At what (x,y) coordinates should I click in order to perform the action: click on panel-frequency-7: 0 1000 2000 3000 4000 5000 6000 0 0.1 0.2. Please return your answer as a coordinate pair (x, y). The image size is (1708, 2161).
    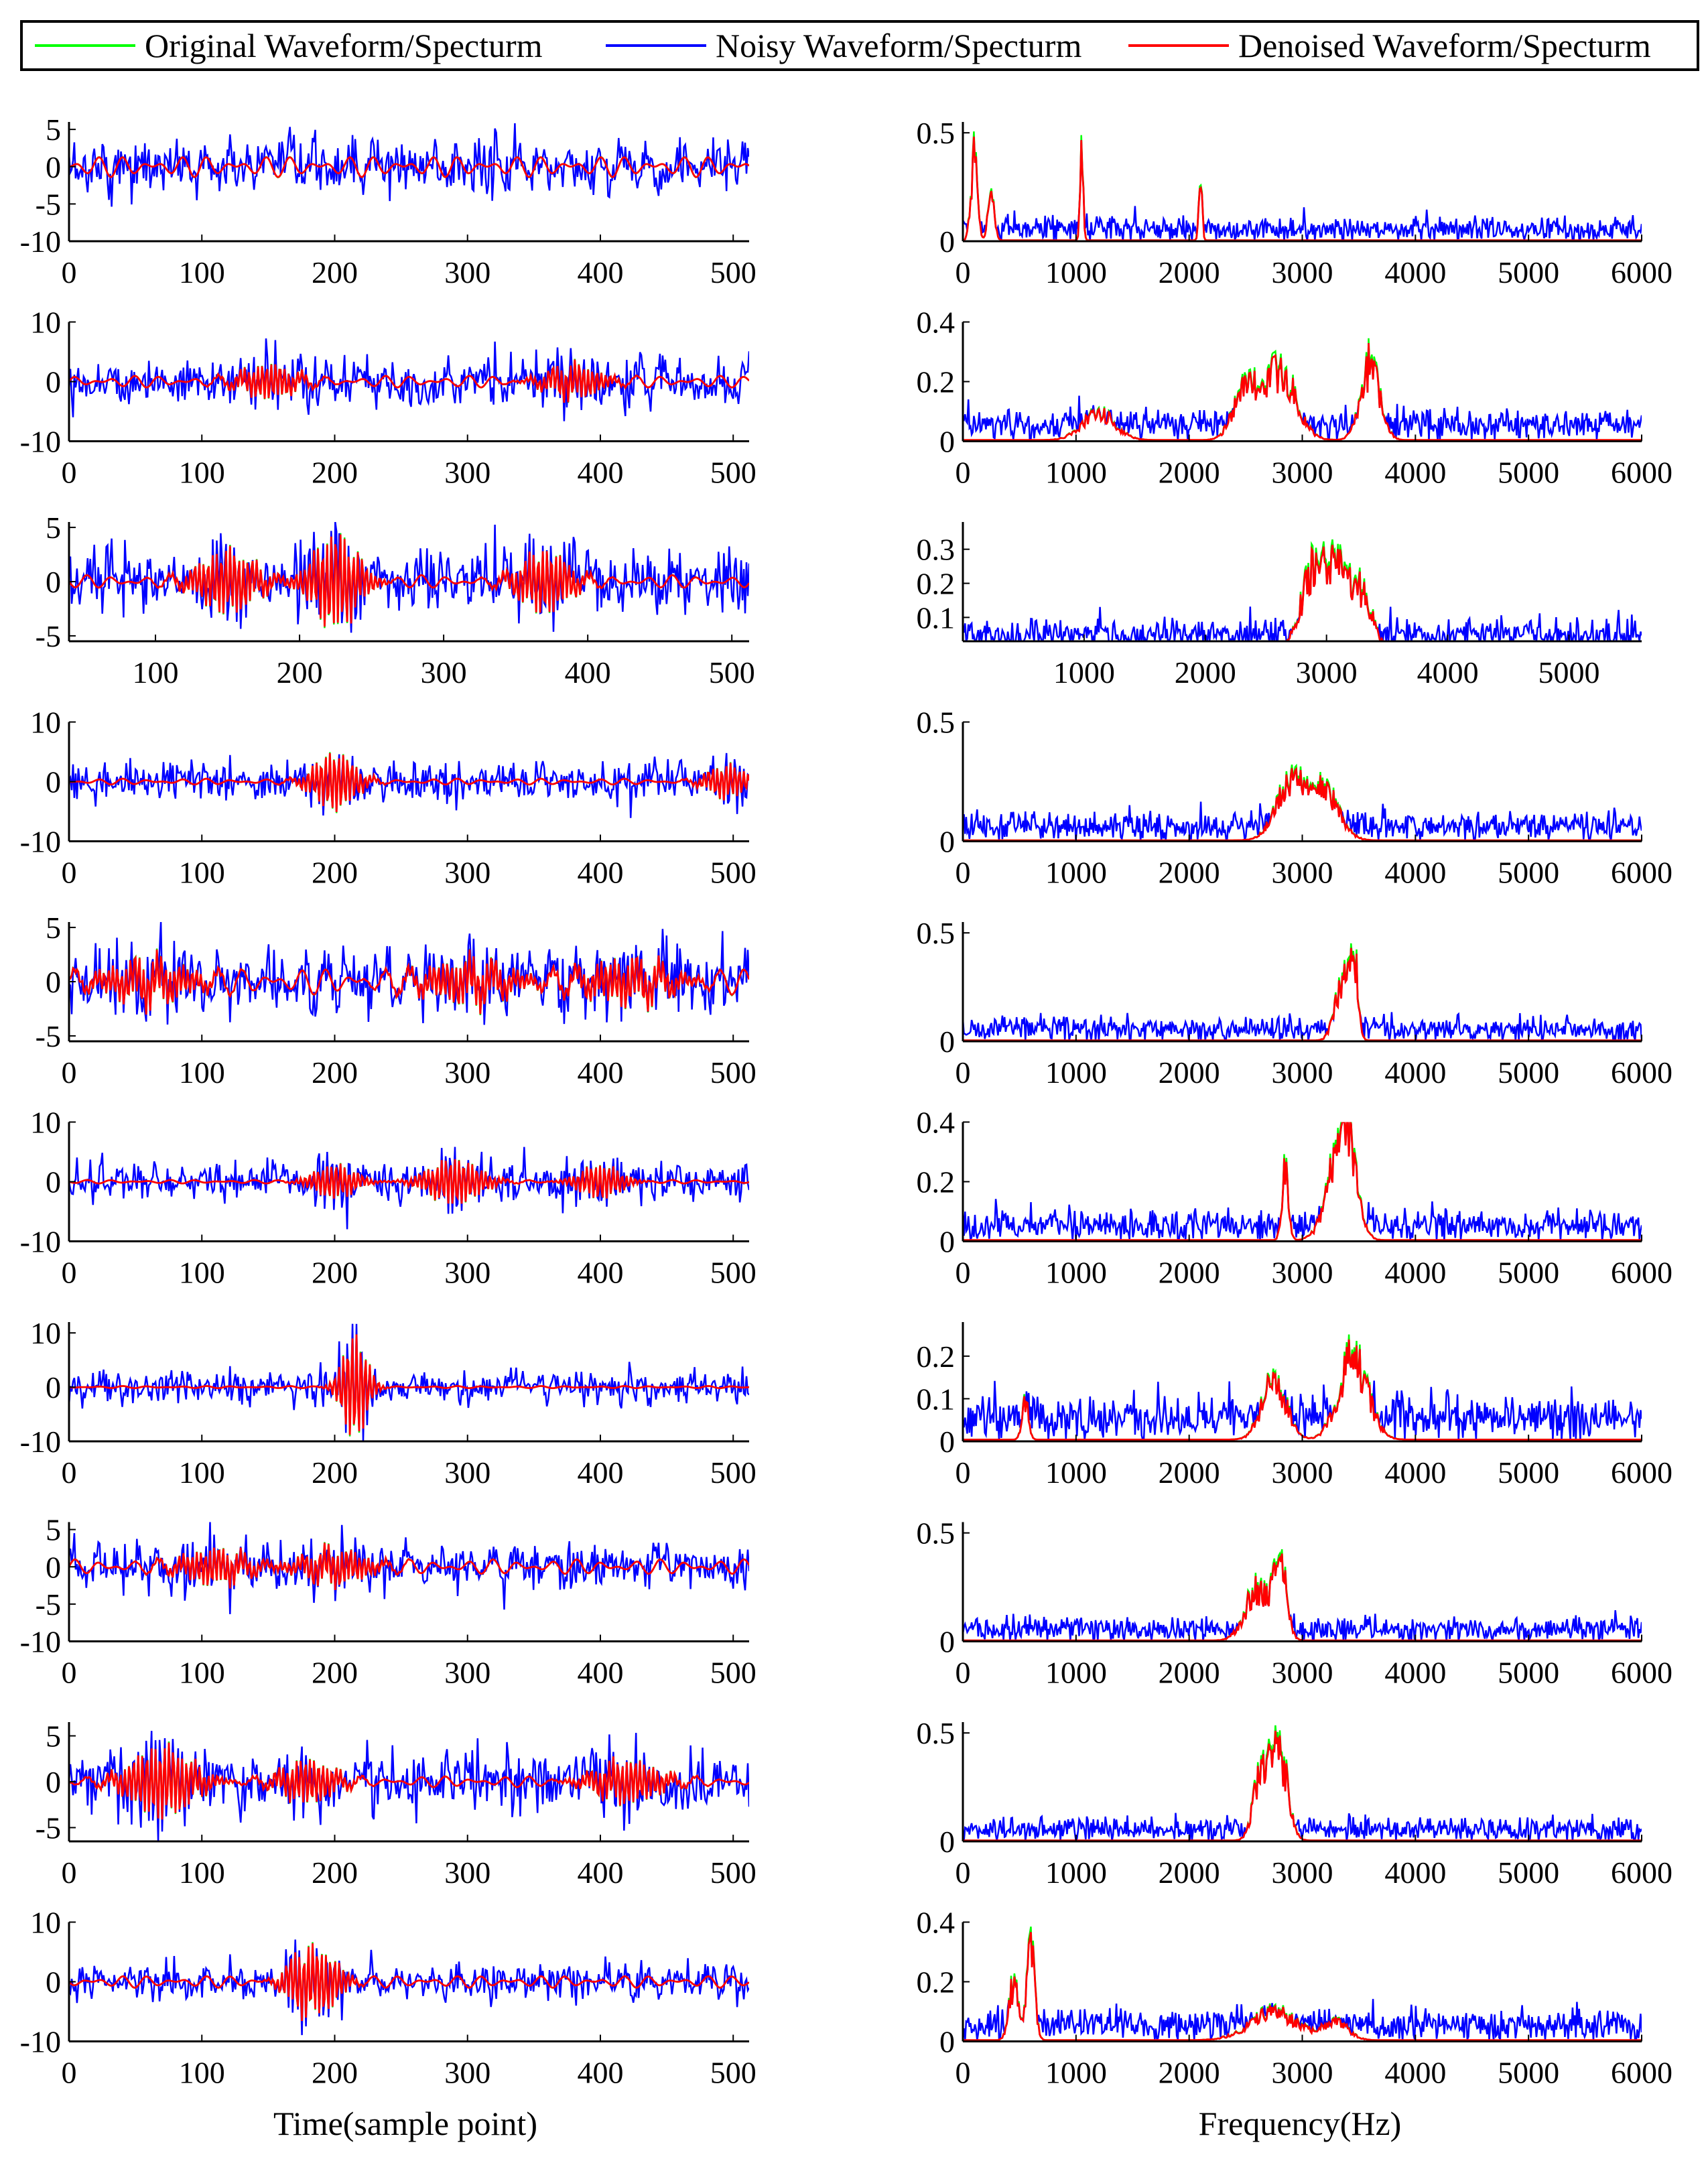
    Looking at the image, I should click on (1294, 1406).